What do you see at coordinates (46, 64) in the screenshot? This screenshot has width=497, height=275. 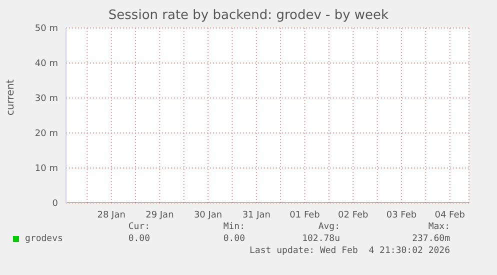 I see `y-tick-label: 40 m` at bounding box center [46, 64].